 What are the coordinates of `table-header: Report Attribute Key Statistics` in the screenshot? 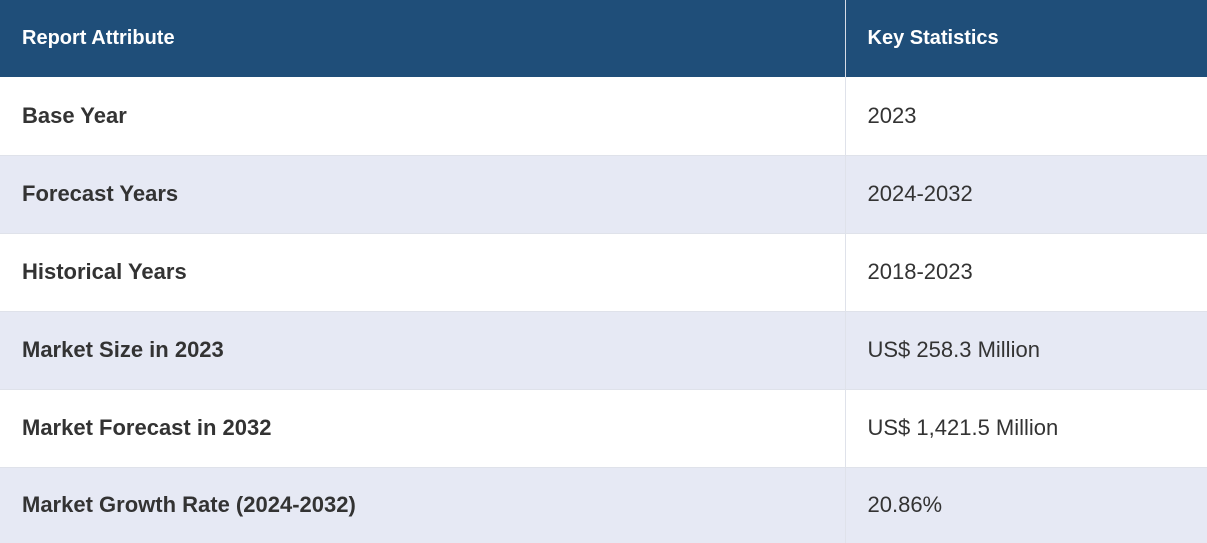 It's located at (603, 38).